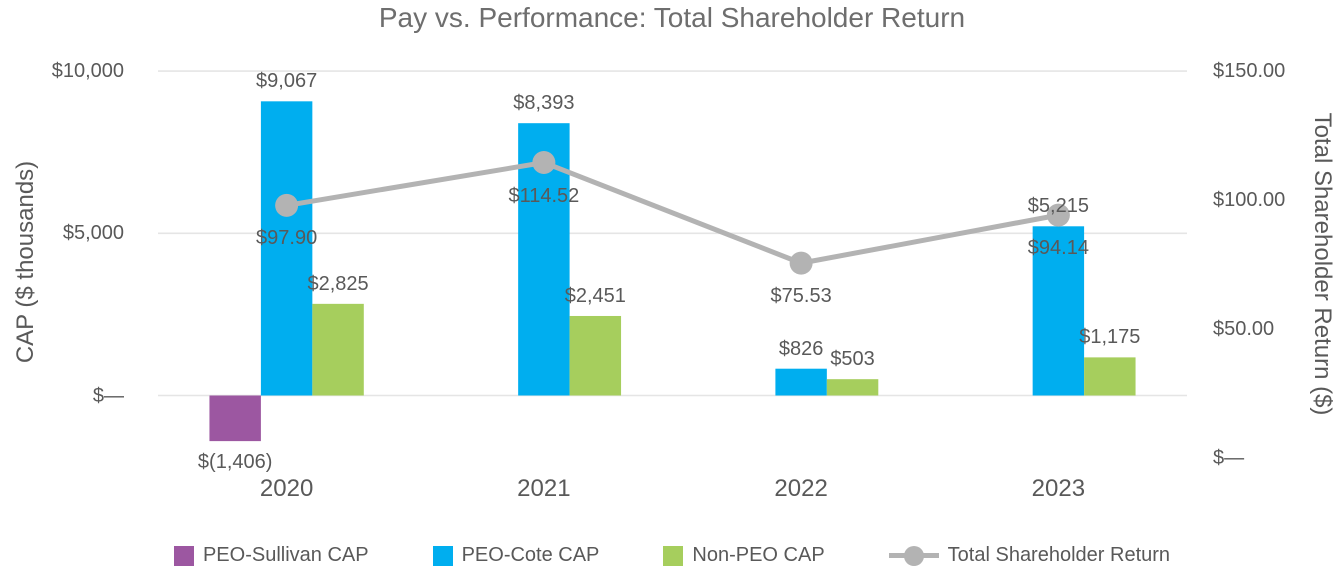 This screenshot has width=1344, height=576. I want to click on legend-swatch-non-peo-icon, so click(673, 555).